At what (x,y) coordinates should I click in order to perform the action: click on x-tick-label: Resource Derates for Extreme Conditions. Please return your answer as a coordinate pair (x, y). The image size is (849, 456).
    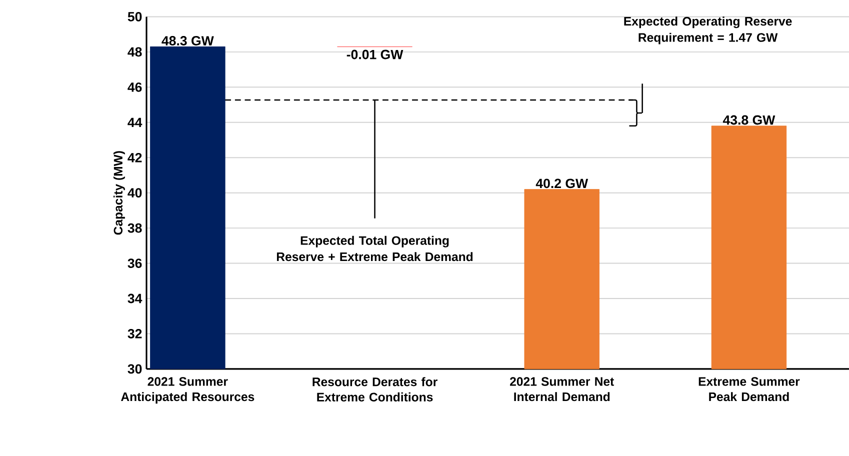
    Looking at the image, I should click on (375, 389).